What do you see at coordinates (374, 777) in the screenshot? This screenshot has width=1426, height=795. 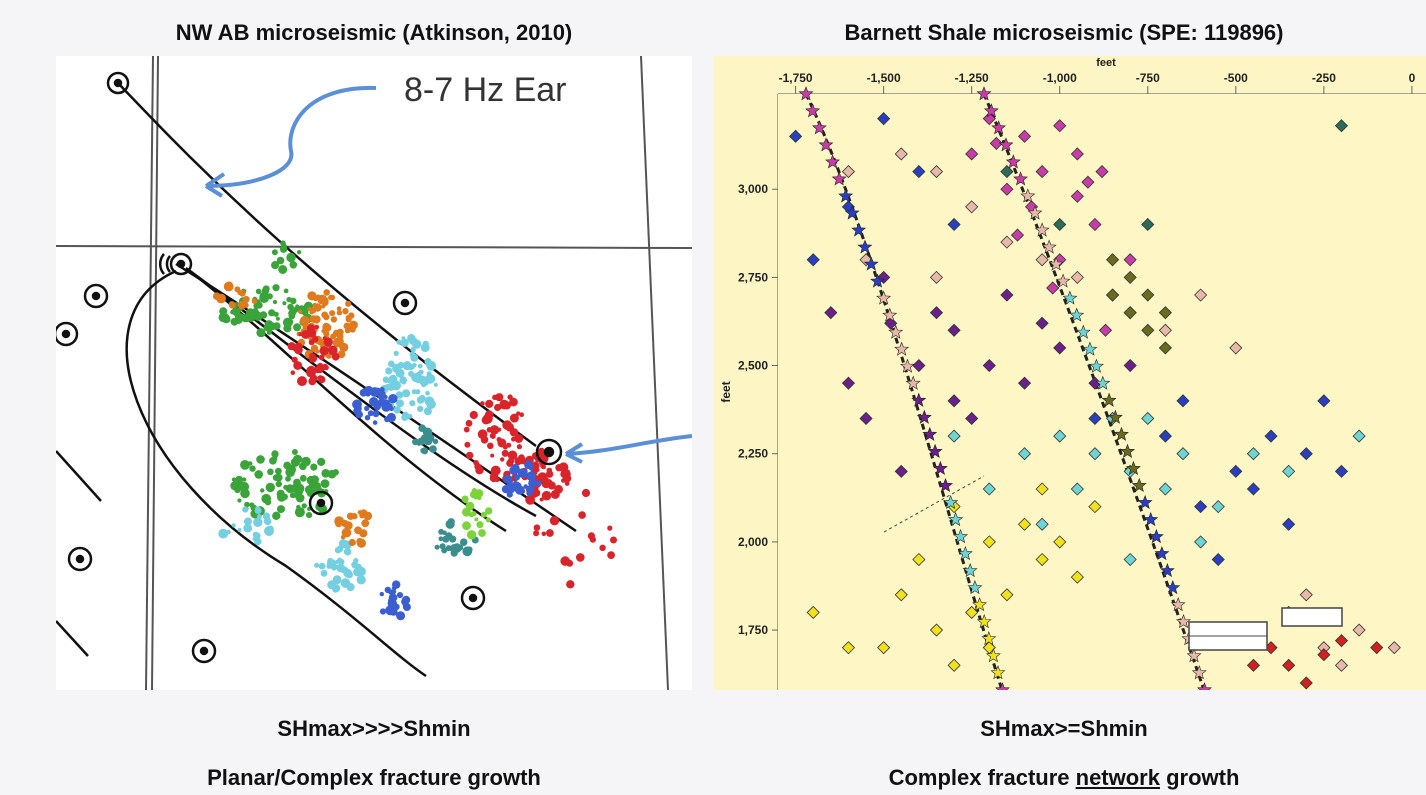 I see `left-caption-growth: Planar/Complex fracture growth` at bounding box center [374, 777].